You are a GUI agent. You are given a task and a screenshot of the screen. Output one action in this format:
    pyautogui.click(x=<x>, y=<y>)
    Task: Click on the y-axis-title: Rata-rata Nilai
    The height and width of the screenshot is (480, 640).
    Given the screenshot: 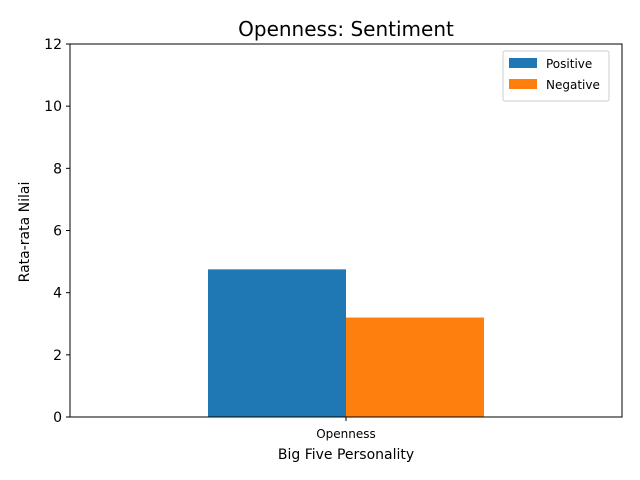 What is the action you would take?
    pyautogui.click(x=25, y=232)
    